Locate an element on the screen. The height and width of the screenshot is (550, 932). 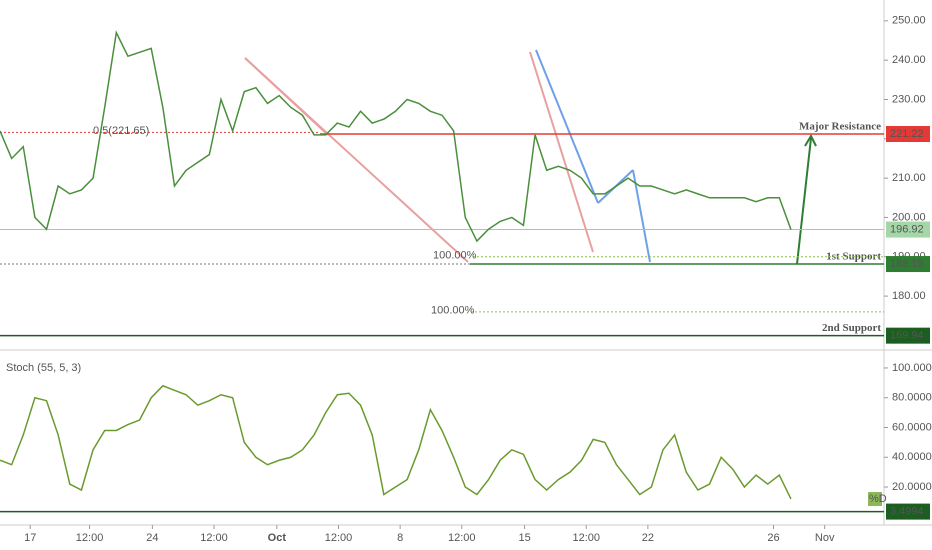
x-tick-label: 24 is located at coordinates (152, 538).